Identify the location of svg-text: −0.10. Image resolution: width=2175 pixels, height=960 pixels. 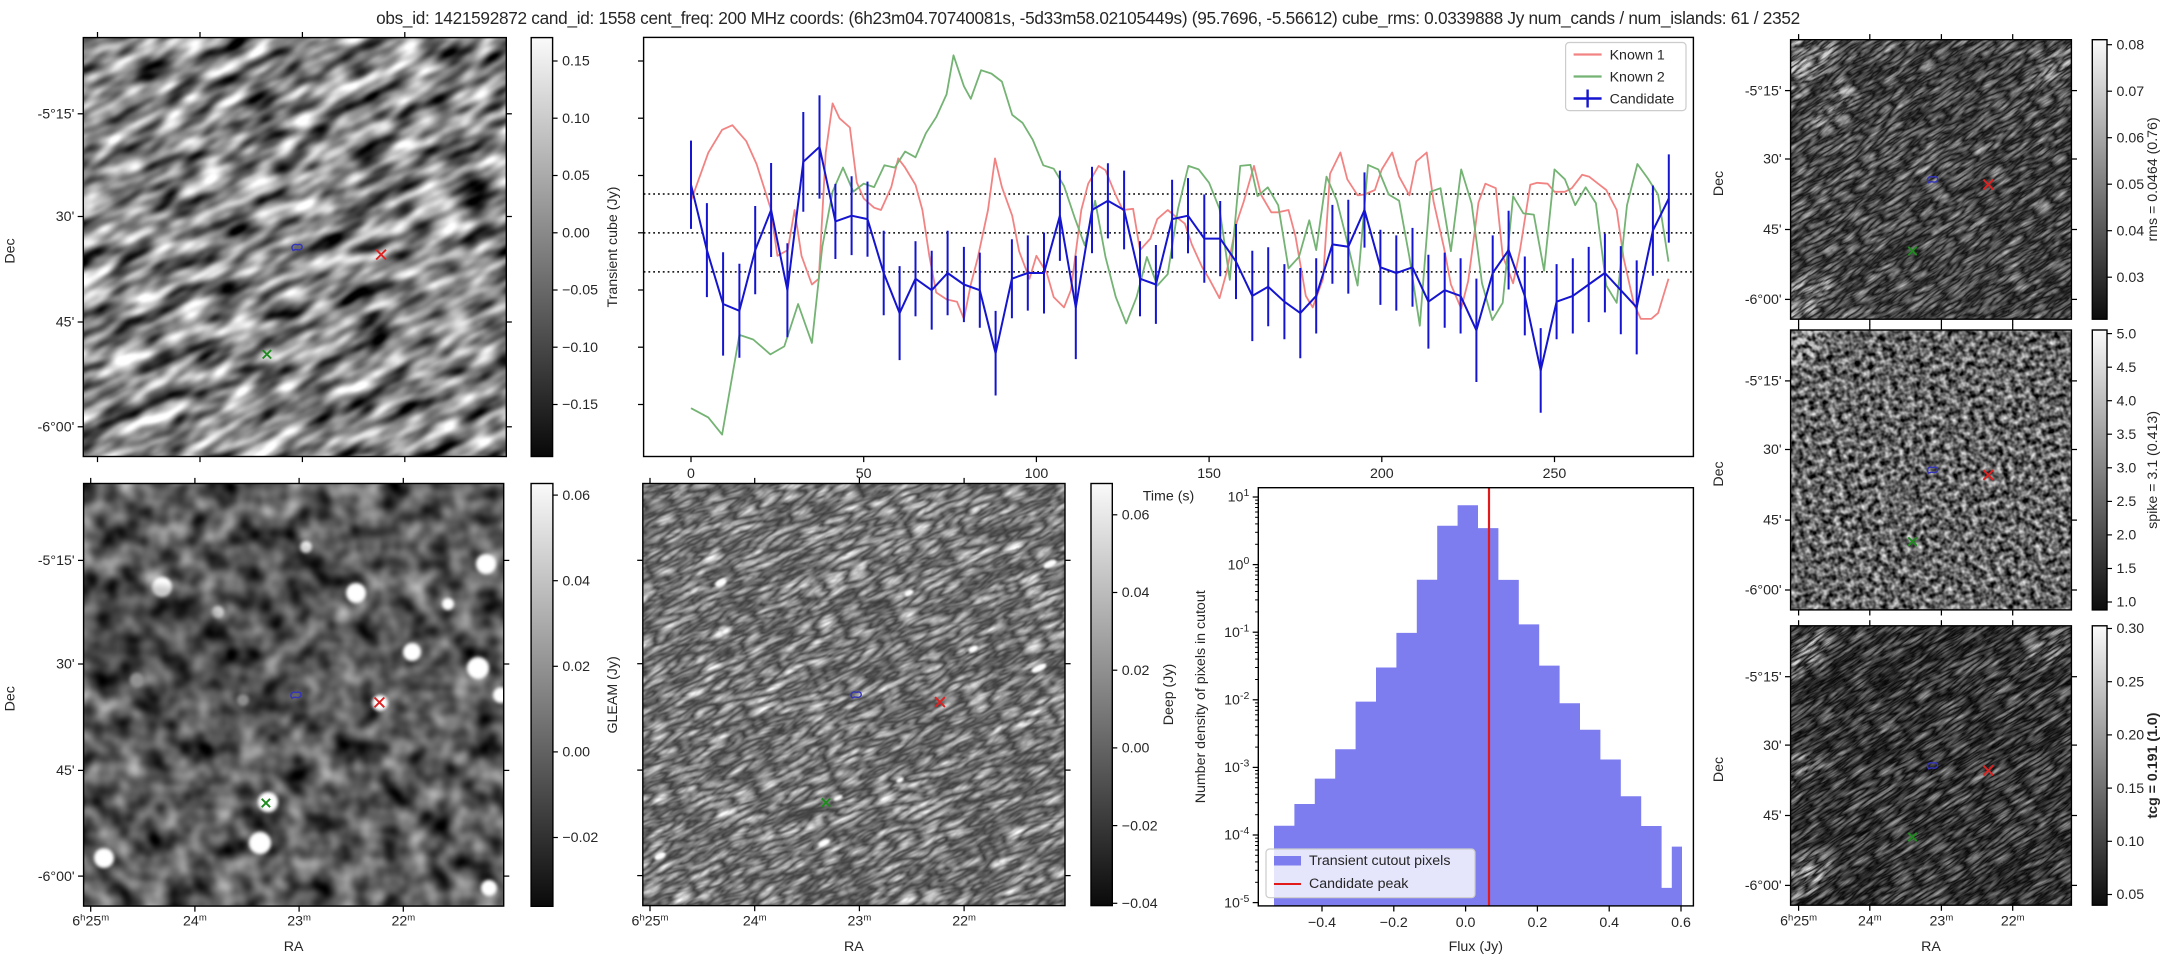
(580, 348).